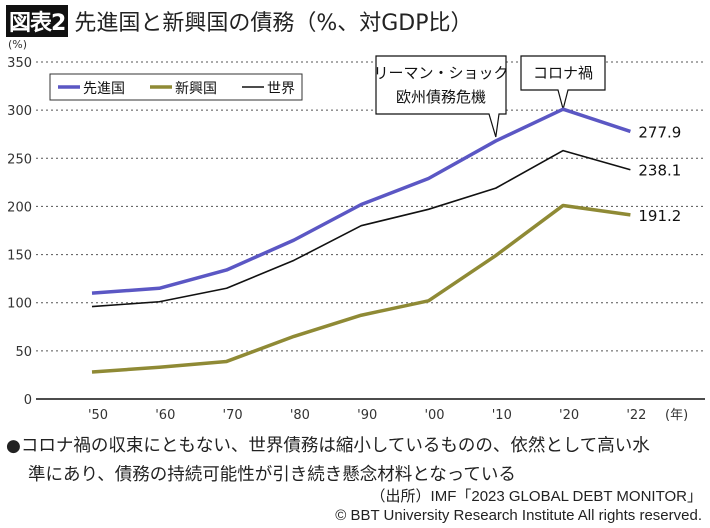 Image resolution: width=710 pixels, height=528 pixels. I want to click on legend-label: 先進国, so click(104, 89).